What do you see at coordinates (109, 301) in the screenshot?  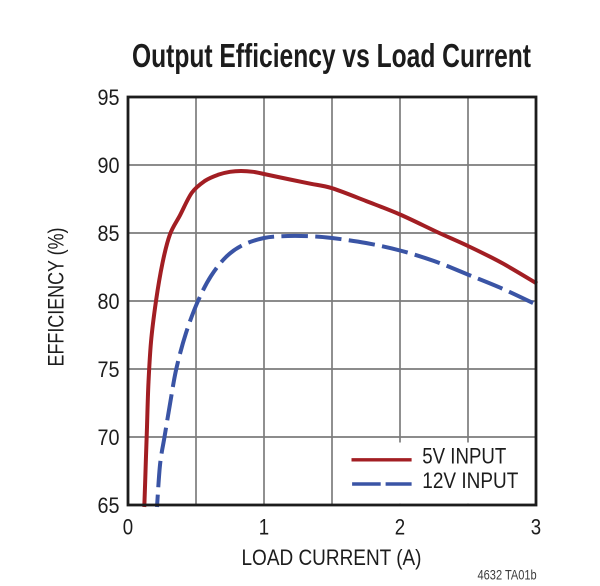 I see `svg-text: 80` at bounding box center [109, 301].